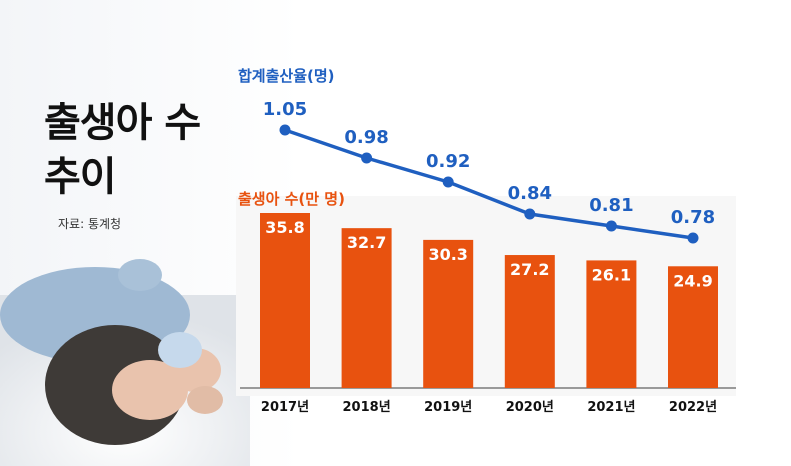  I want to click on x-tick-label-2: 2019년, so click(448, 407).